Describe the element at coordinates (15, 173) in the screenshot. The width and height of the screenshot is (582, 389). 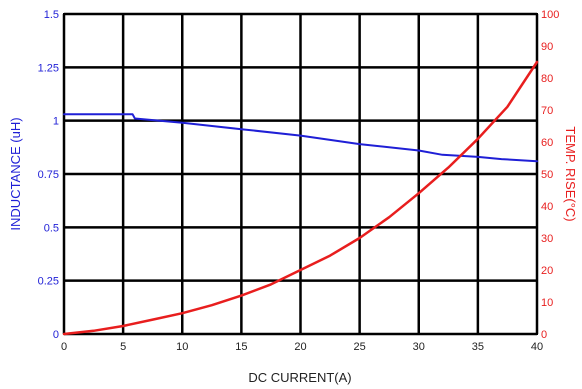
I see `left-axis-title: INDUCTANCE (uH)` at that location.